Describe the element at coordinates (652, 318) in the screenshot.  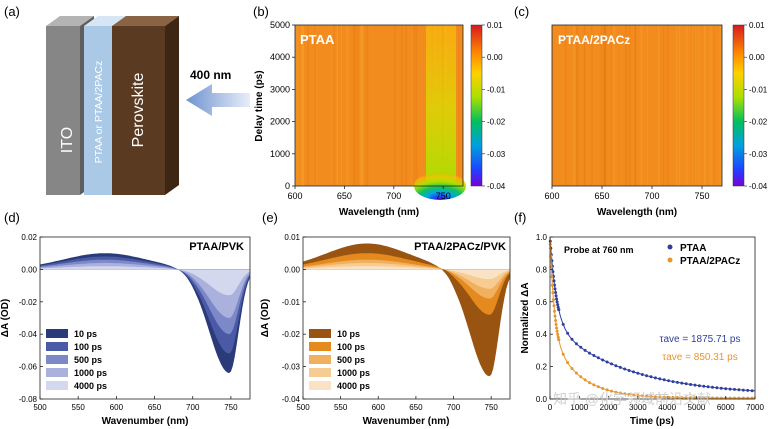
I see `decay-f-frame` at that location.